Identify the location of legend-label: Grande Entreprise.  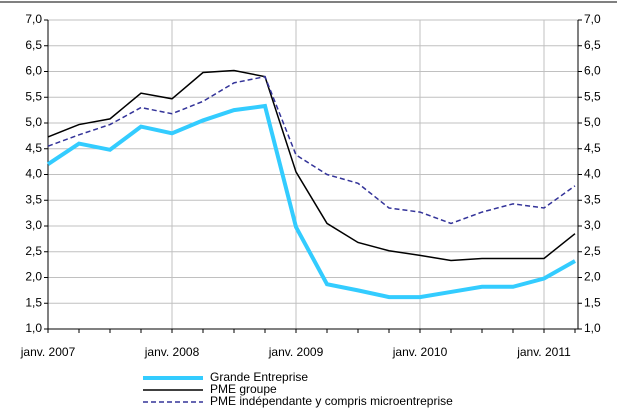
(259, 377).